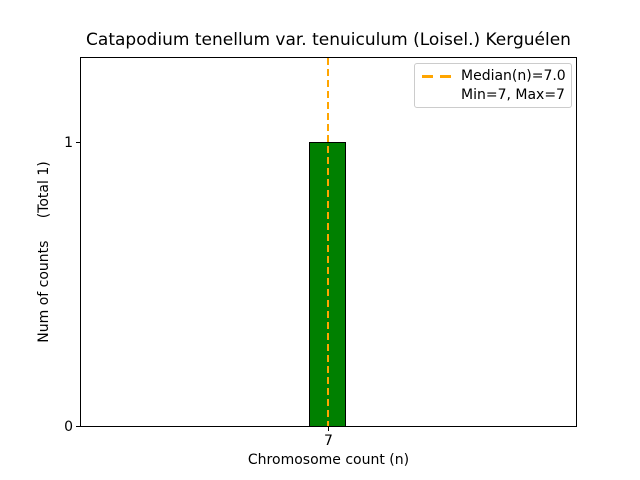  Describe the element at coordinates (328, 441) in the screenshot. I see `x-tick-label-7: 7` at that location.